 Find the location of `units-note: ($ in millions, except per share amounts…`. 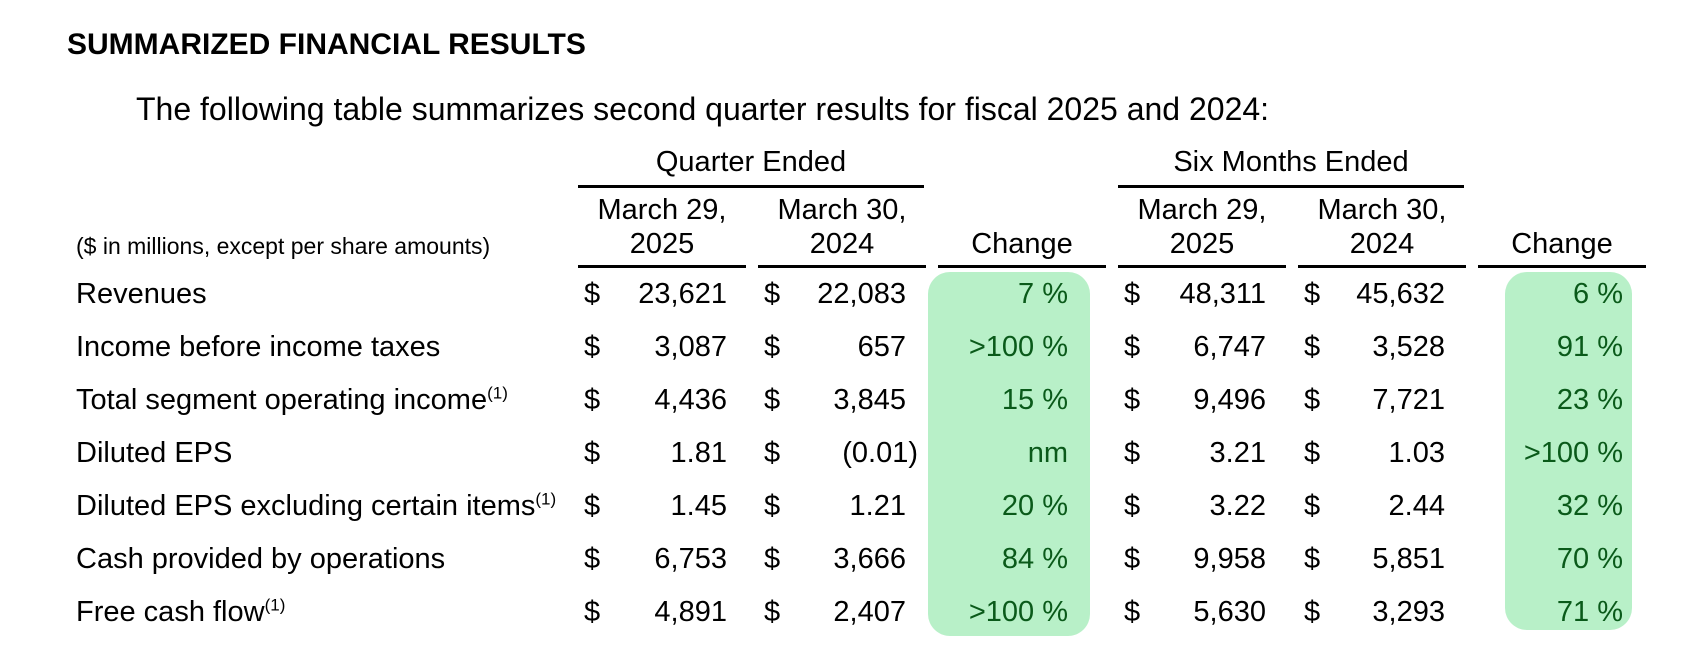

units-note: ($ in millions, except per share amounts… is located at coordinates (283, 246).